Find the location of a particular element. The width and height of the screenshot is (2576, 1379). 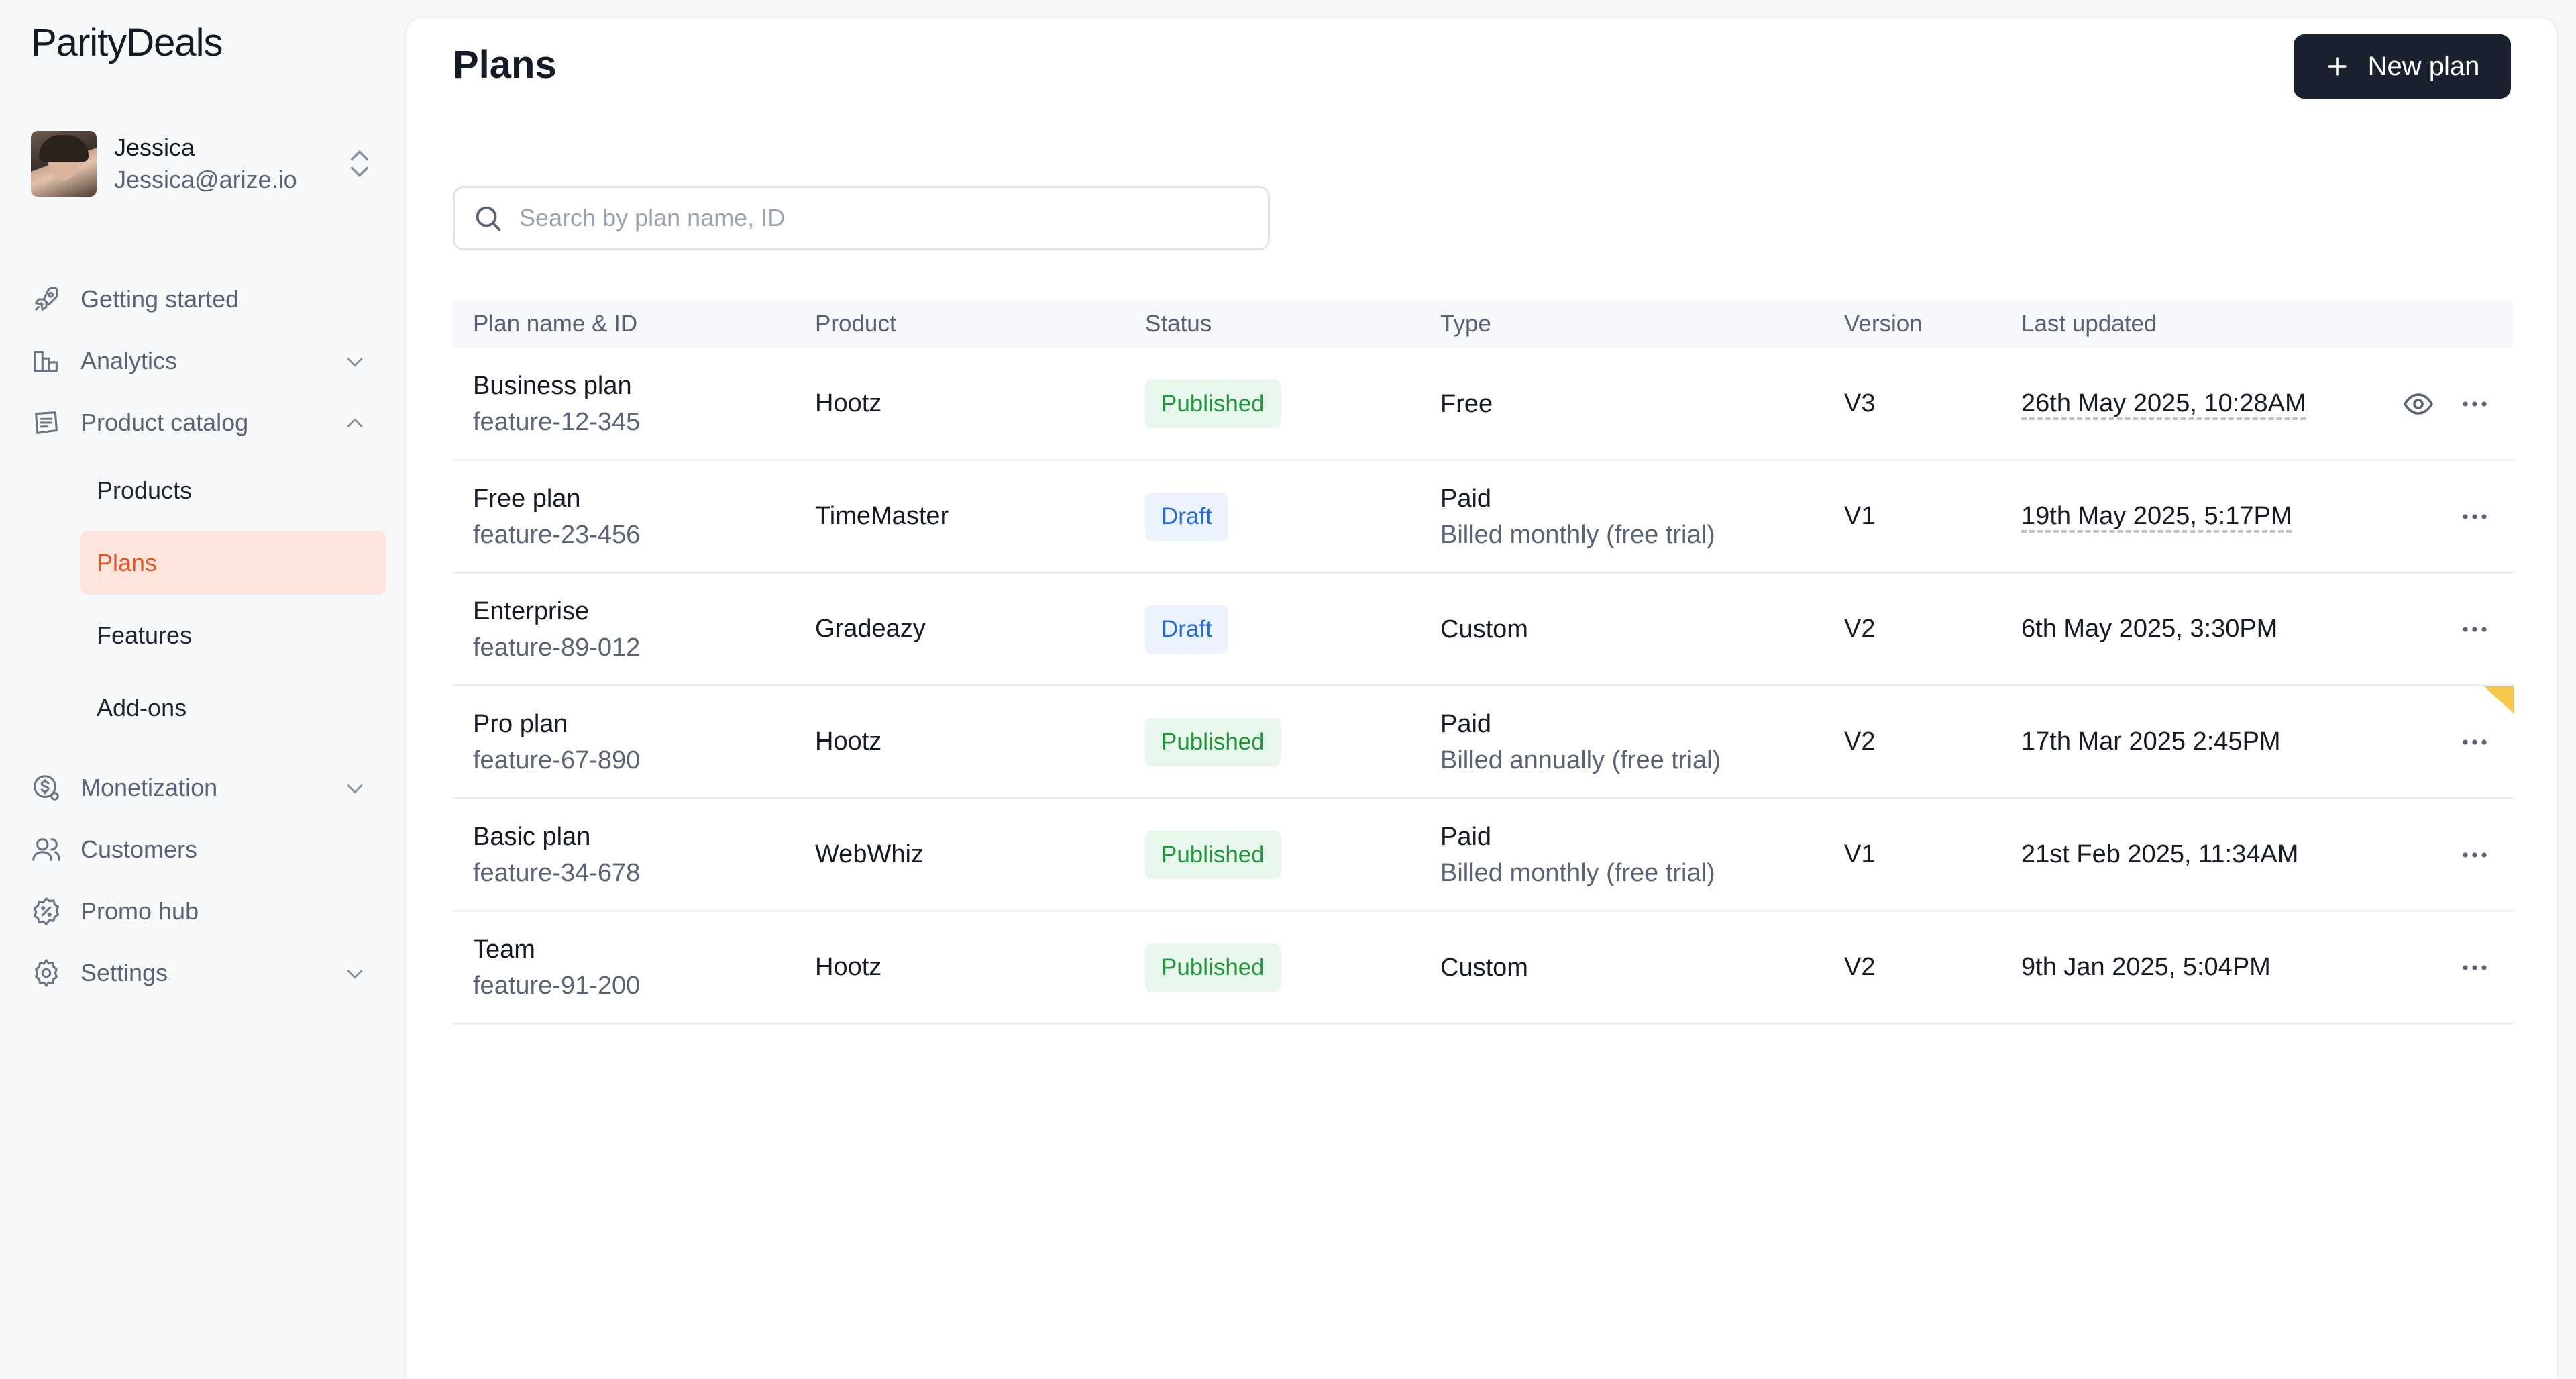

plan-type: Free is located at coordinates (1466, 403).